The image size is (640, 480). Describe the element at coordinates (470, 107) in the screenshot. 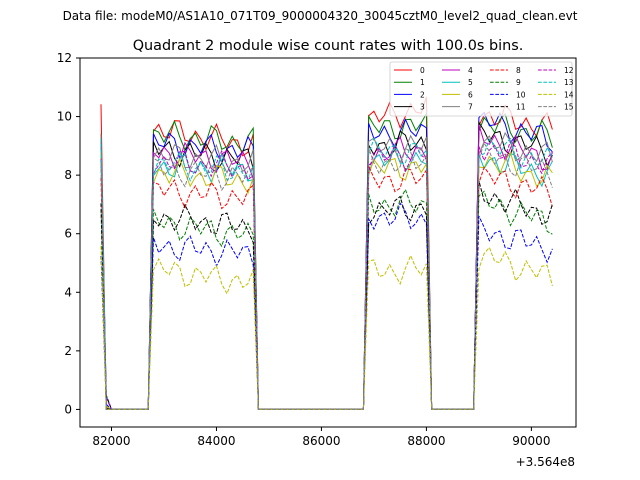

I see `legend-label-7: 7` at that location.